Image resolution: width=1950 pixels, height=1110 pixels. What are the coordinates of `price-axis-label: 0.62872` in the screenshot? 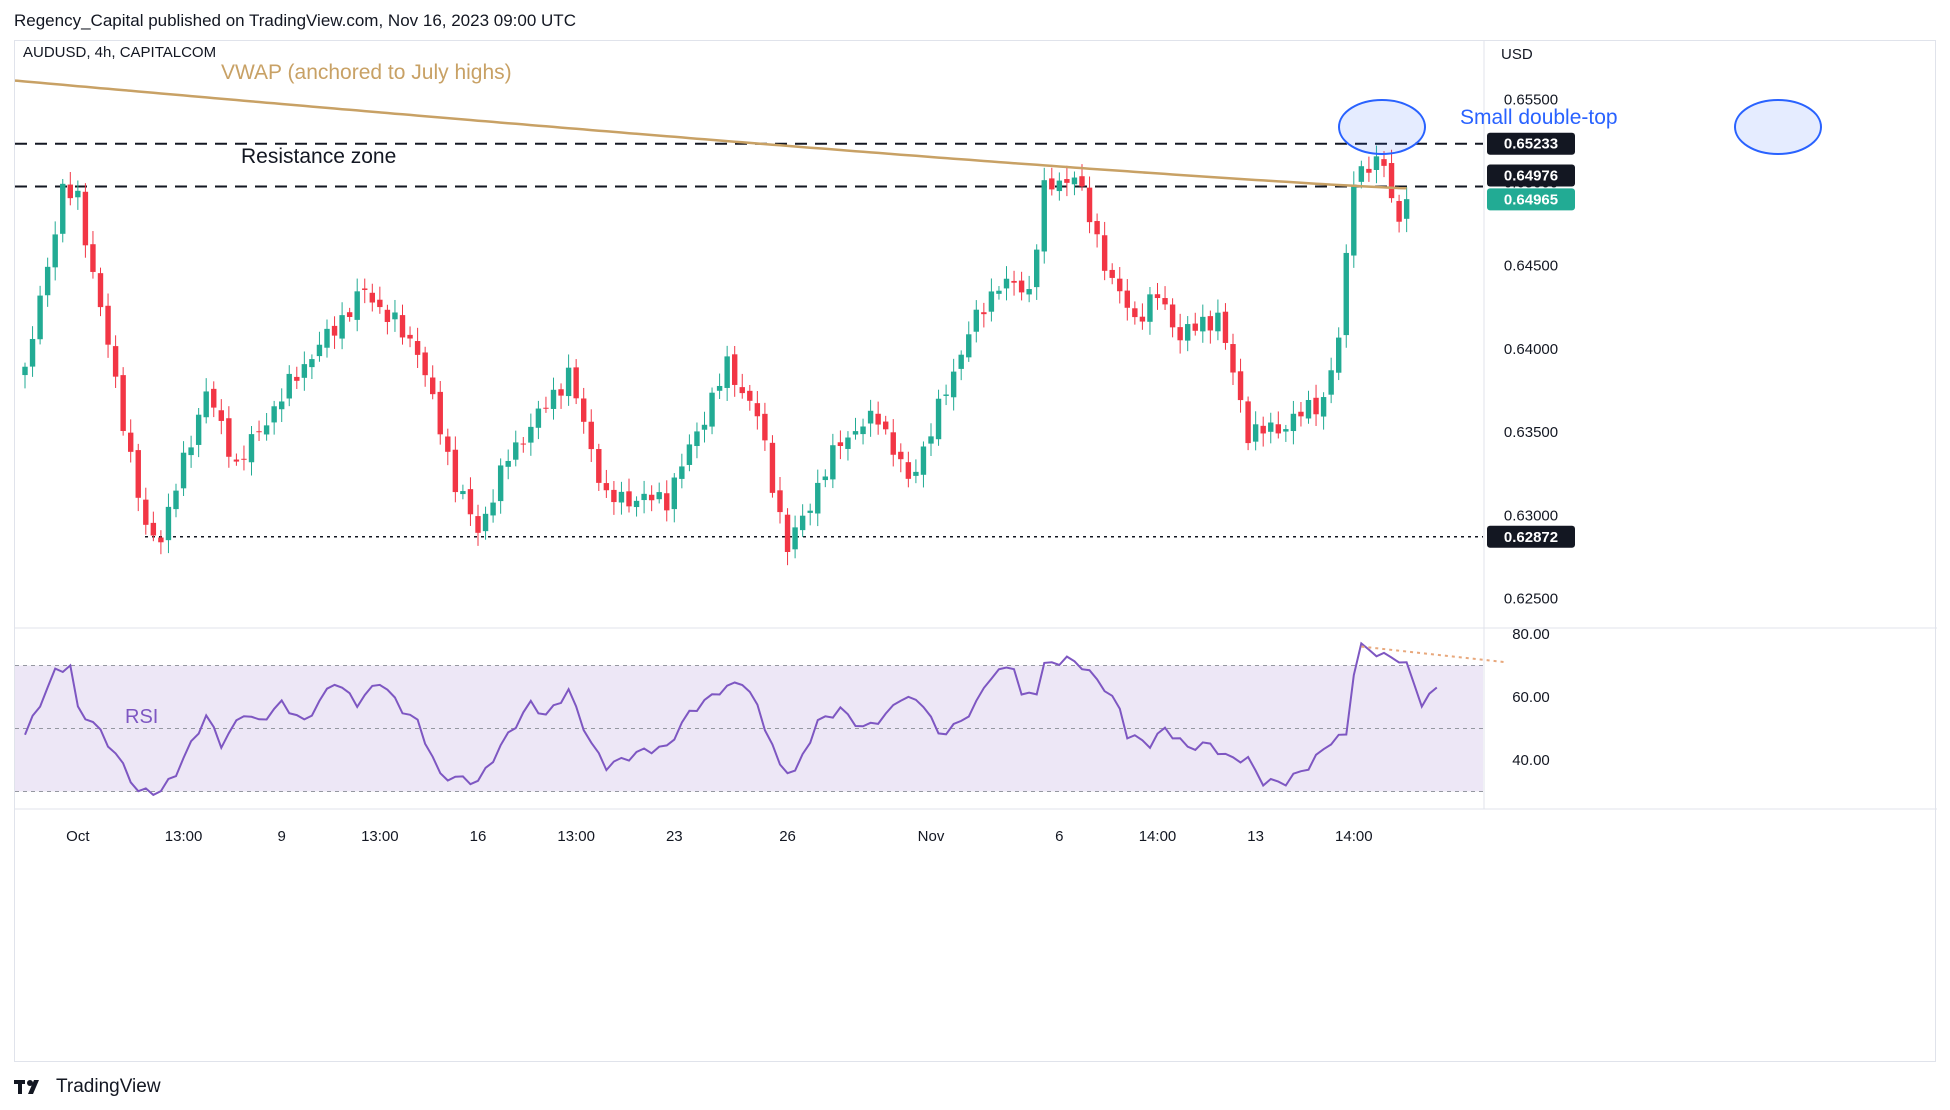 It's located at (1531, 536).